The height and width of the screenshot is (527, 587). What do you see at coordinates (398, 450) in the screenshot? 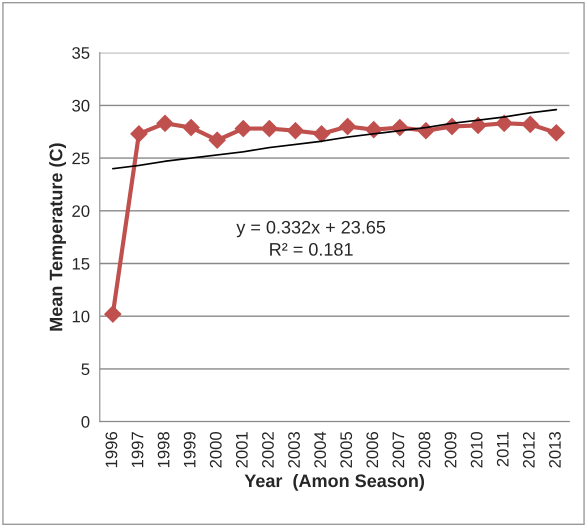
I see `x-tick-label: 2007` at bounding box center [398, 450].